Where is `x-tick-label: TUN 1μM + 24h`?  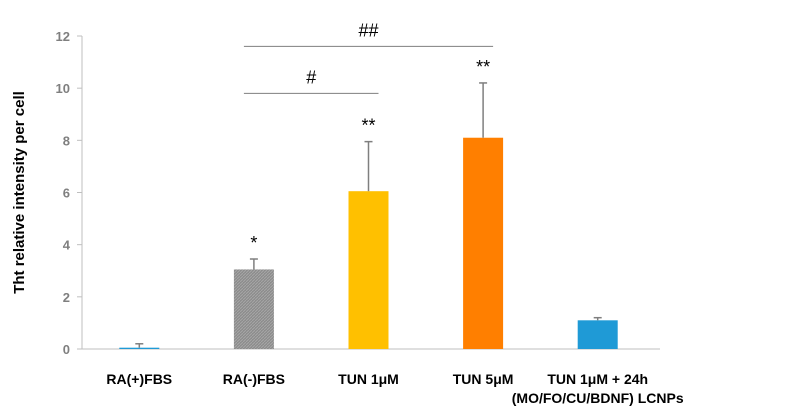
x-tick-label: TUN 1μM + 24h is located at coordinates (597, 379).